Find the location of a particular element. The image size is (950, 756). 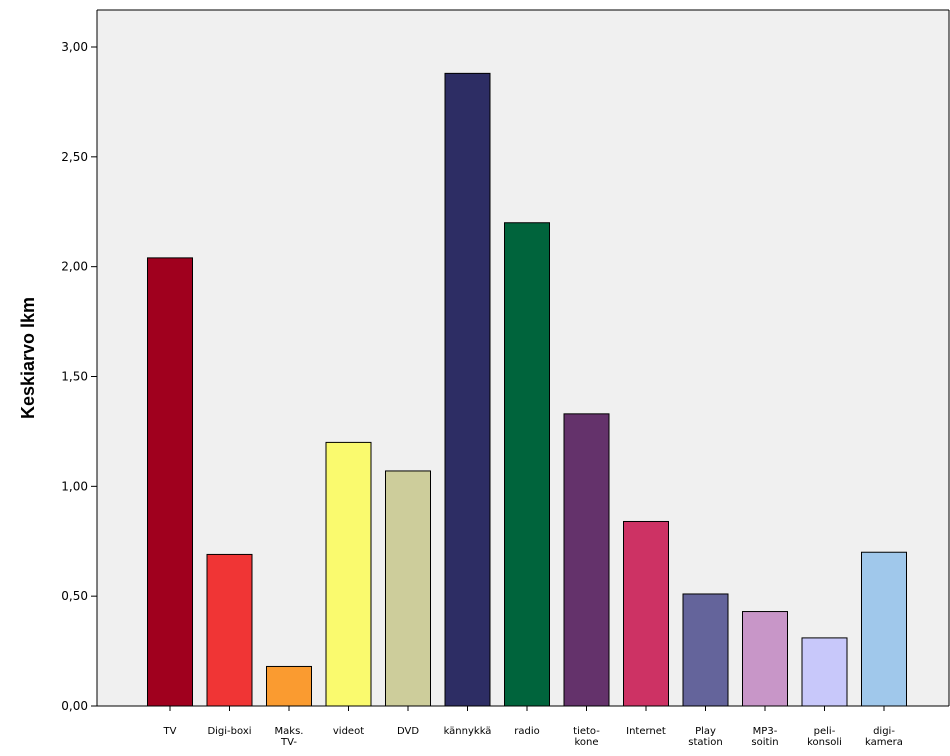

y-tick-label: 0,00 is located at coordinates (74, 706).